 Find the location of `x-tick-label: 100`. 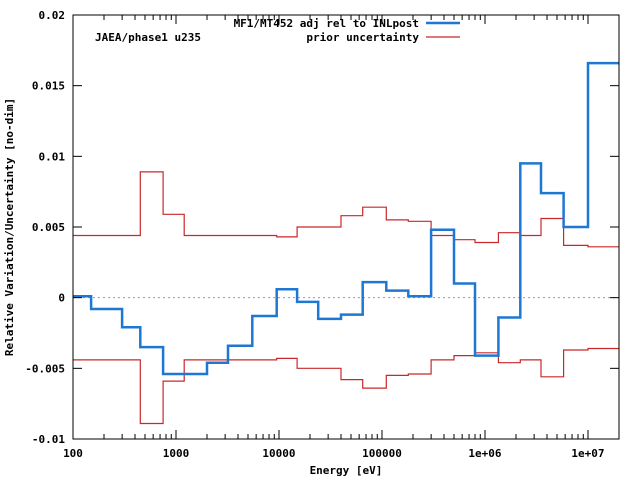

x-tick-label: 100 is located at coordinates (73, 453).